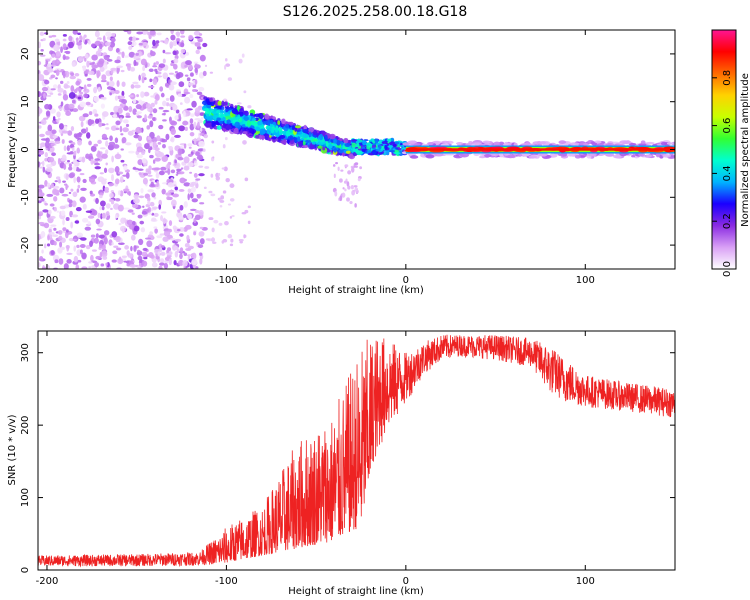 The image size is (750, 600). I want to click on colorbar-frame, so click(724, 149).